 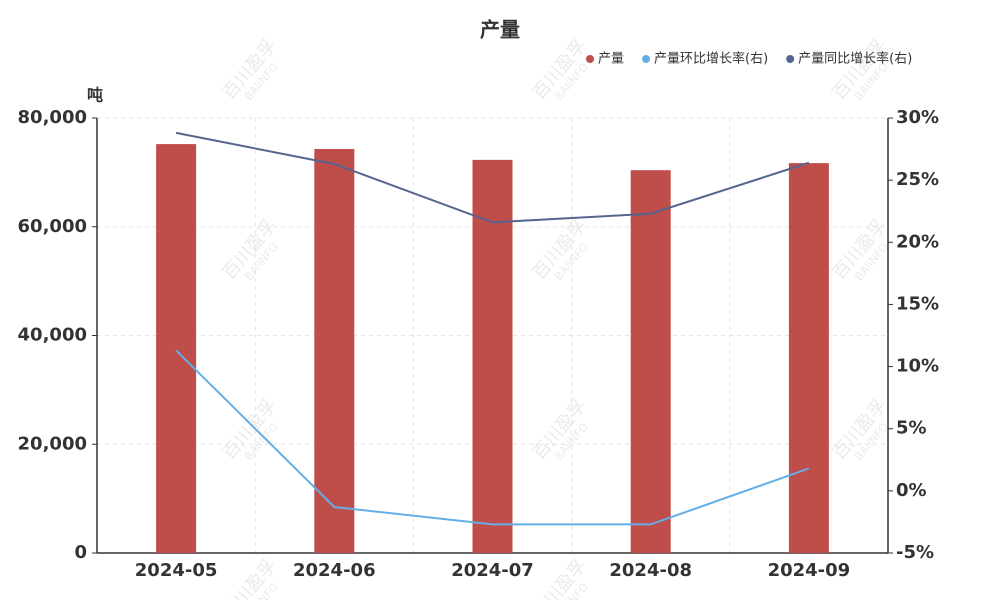 I want to click on x-tick-label: 2024-05, so click(x=176, y=570).